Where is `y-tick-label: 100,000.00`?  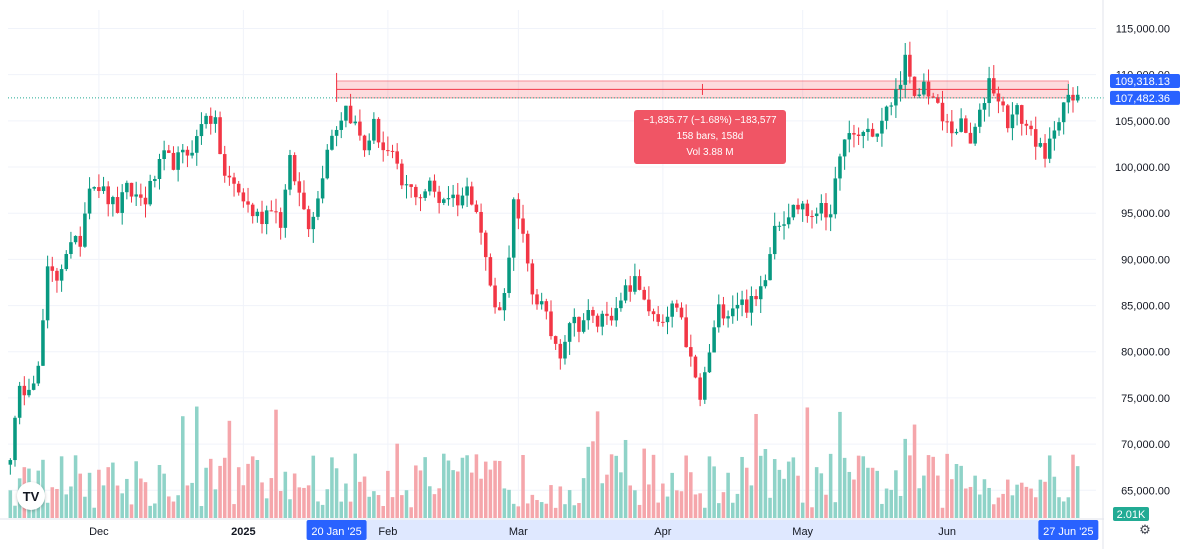 y-tick-label: 100,000.00 is located at coordinates (1142, 168).